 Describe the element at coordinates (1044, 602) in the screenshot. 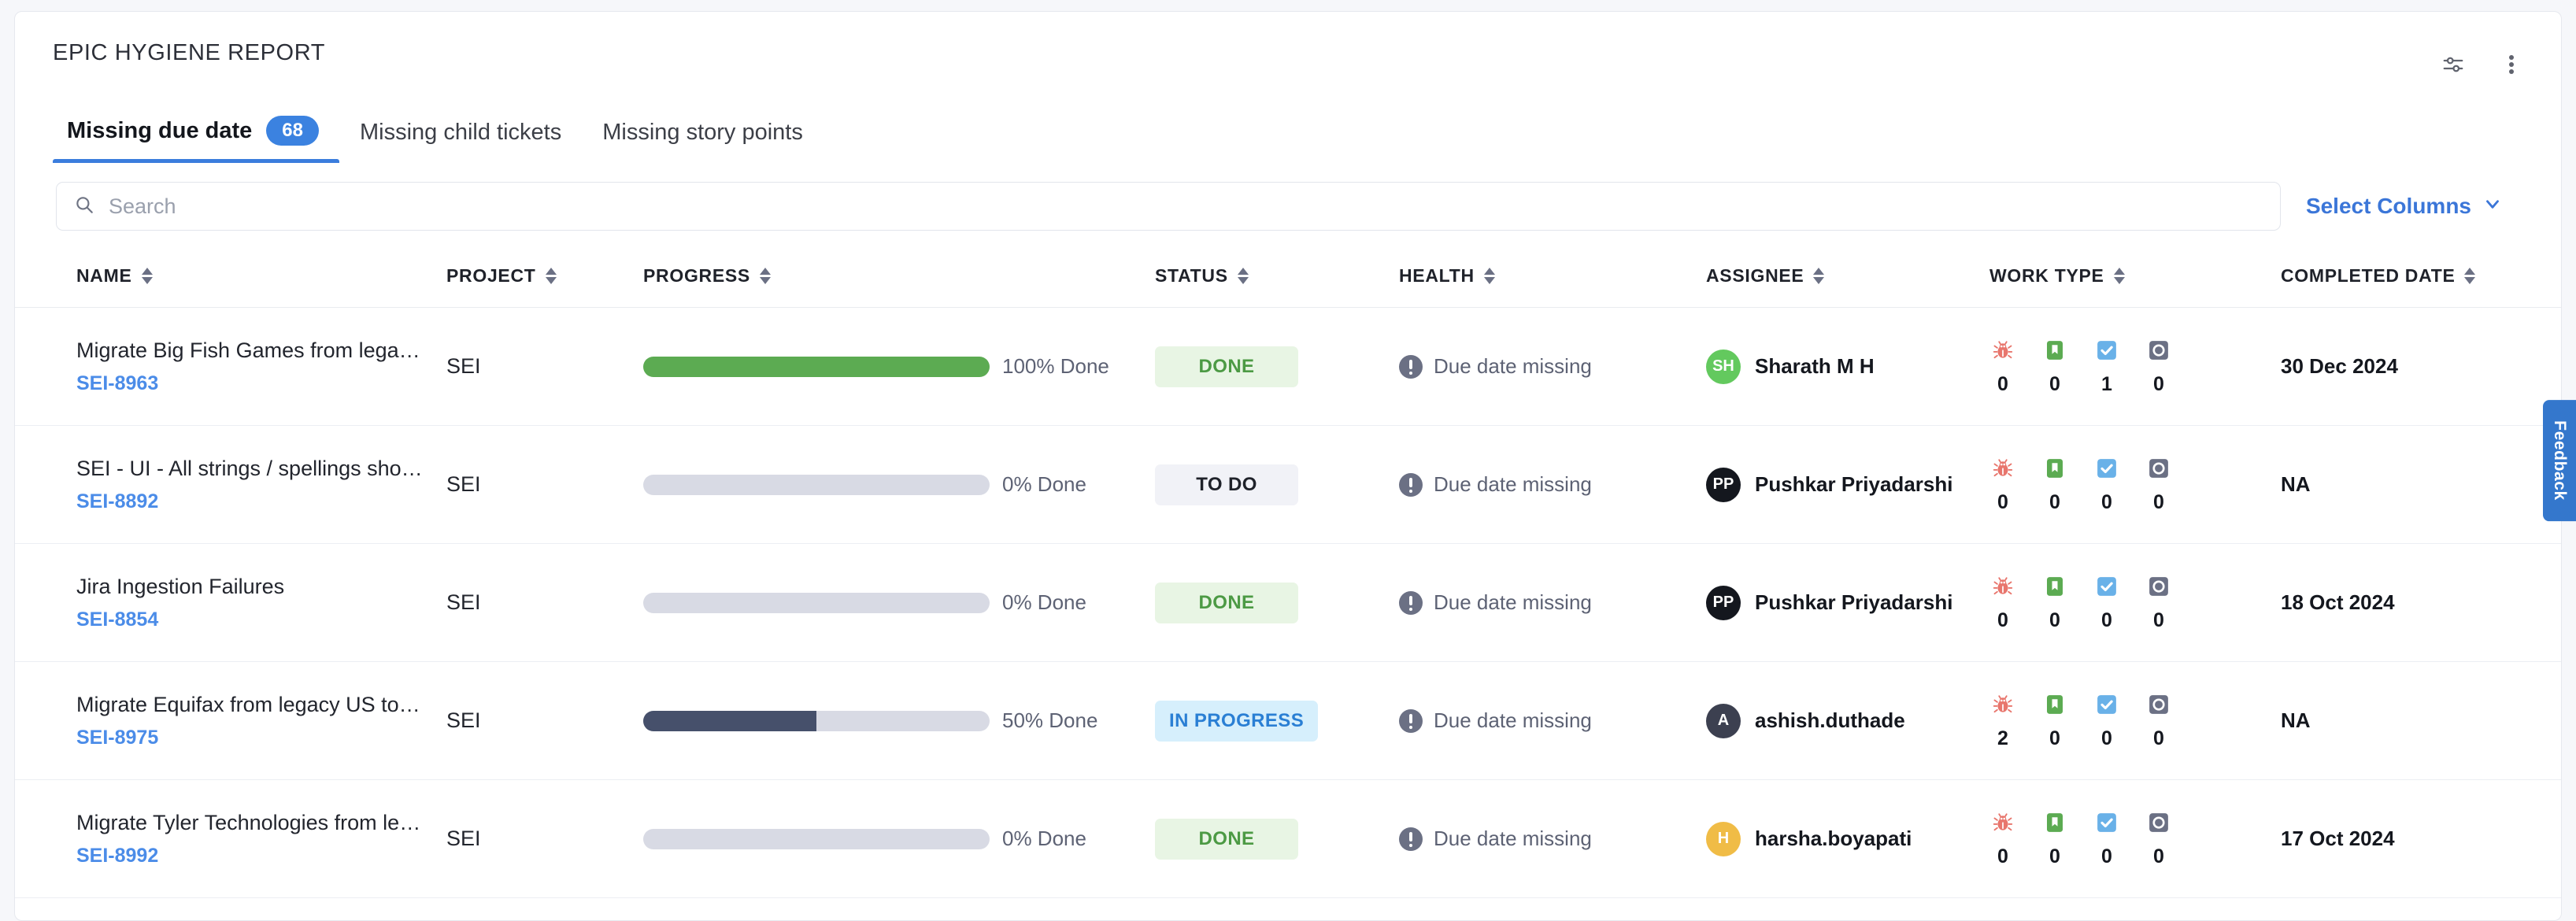

I see `progress-label: 0% Done` at that location.